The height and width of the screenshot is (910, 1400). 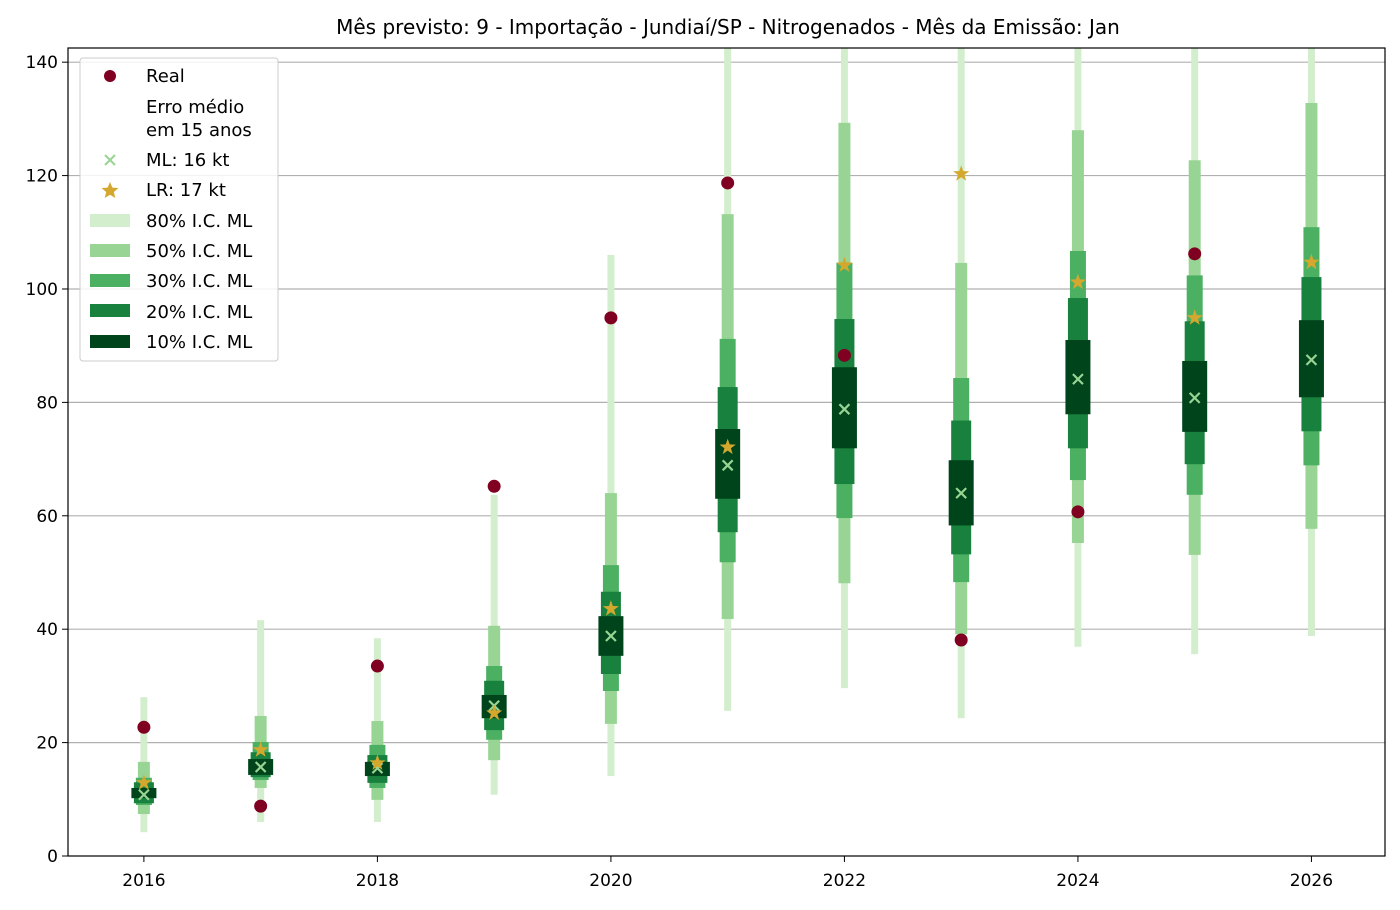 What do you see at coordinates (110, 190) in the screenshot?
I see `legend-lr-marker` at bounding box center [110, 190].